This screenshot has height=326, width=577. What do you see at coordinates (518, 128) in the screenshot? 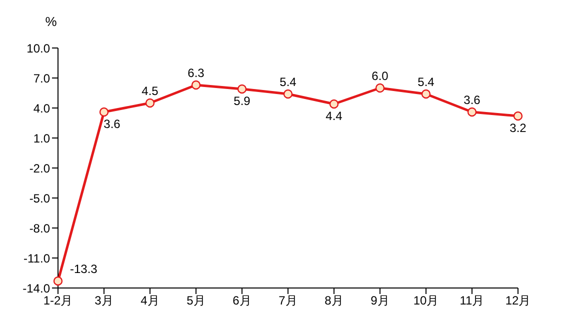
I see `text: 3.2` at bounding box center [518, 128].